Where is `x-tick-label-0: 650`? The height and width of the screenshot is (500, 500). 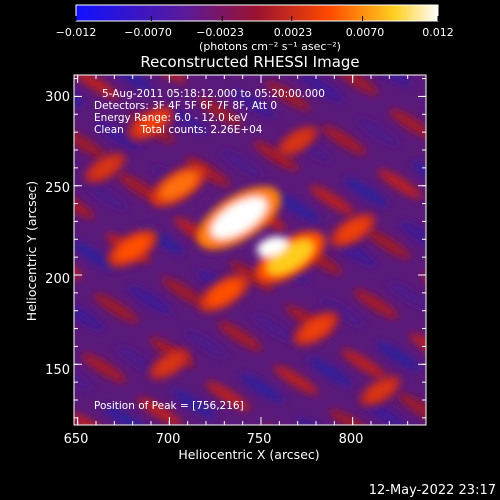 x-tick-label-0: 650 is located at coordinates (76, 439).